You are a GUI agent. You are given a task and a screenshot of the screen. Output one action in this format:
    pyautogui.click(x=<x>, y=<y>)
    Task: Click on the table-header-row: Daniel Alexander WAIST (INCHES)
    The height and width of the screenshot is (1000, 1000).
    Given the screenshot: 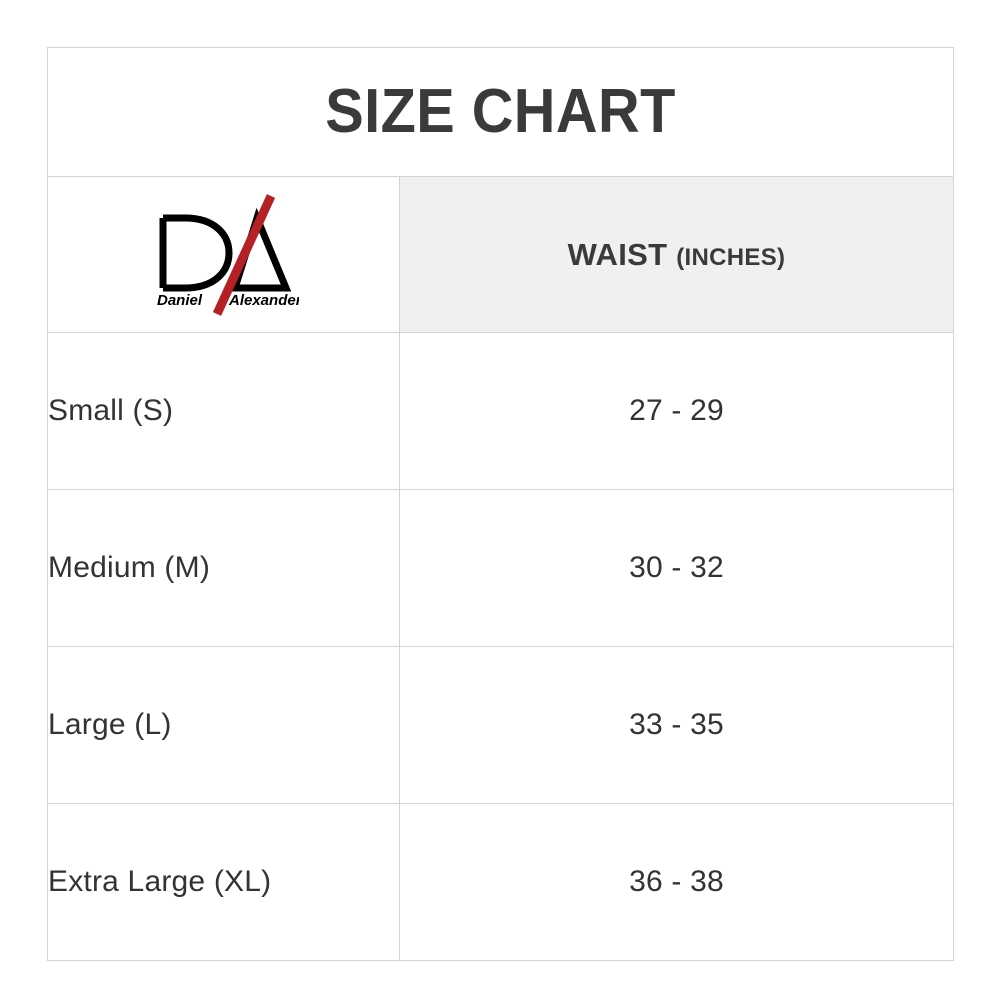 What is the action you would take?
    pyautogui.click(x=500, y=254)
    